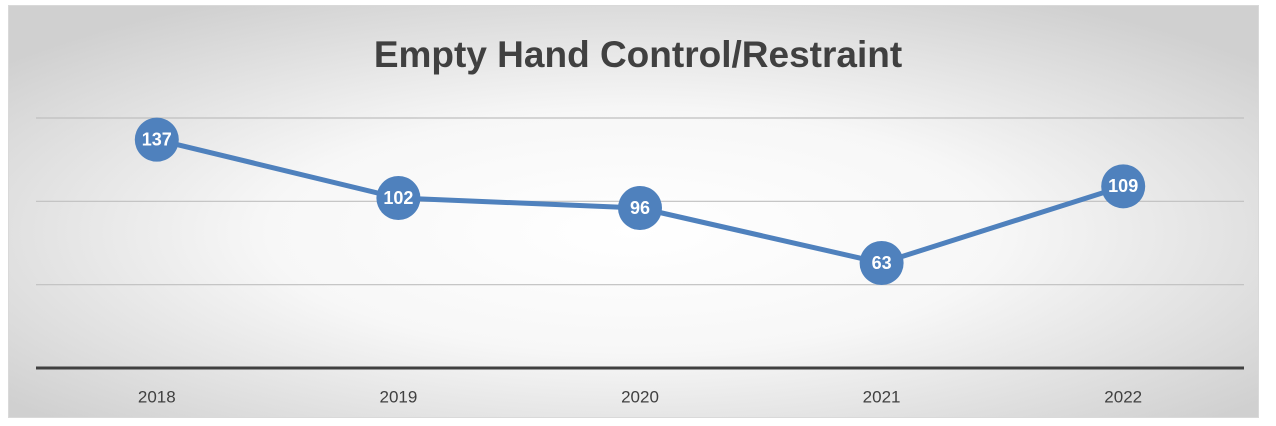 The image size is (1276, 426). Describe the element at coordinates (157, 396) in the screenshot. I see `x-tick-label: 2018` at that location.